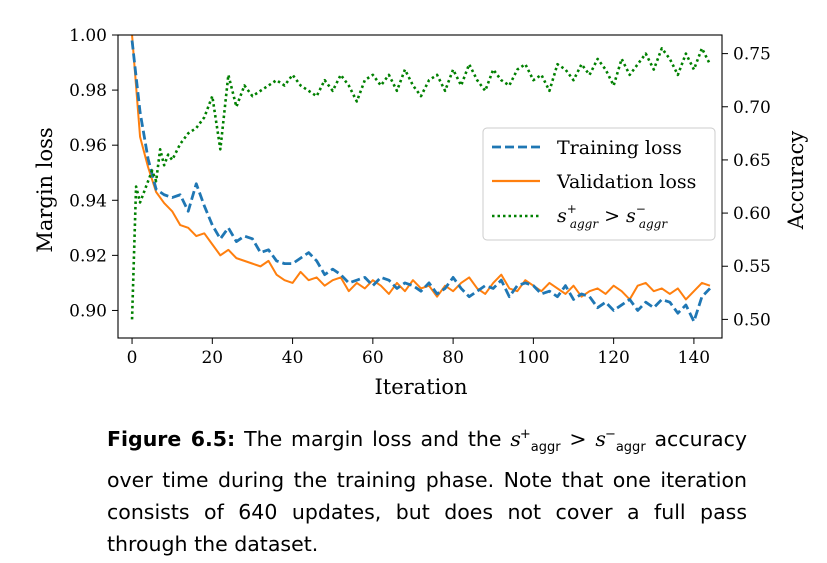 The height and width of the screenshot is (563, 827). What do you see at coordinates (373, 439) in the screenshot?
I see `caption-text-before: The margin loss and the` at bounding box center [373, 439].